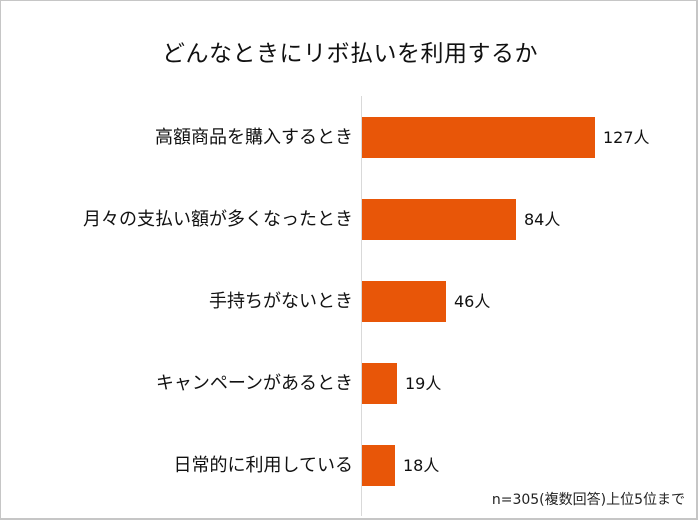  I want to click on category-label: 手持ちがないとき, so click(281, 301).